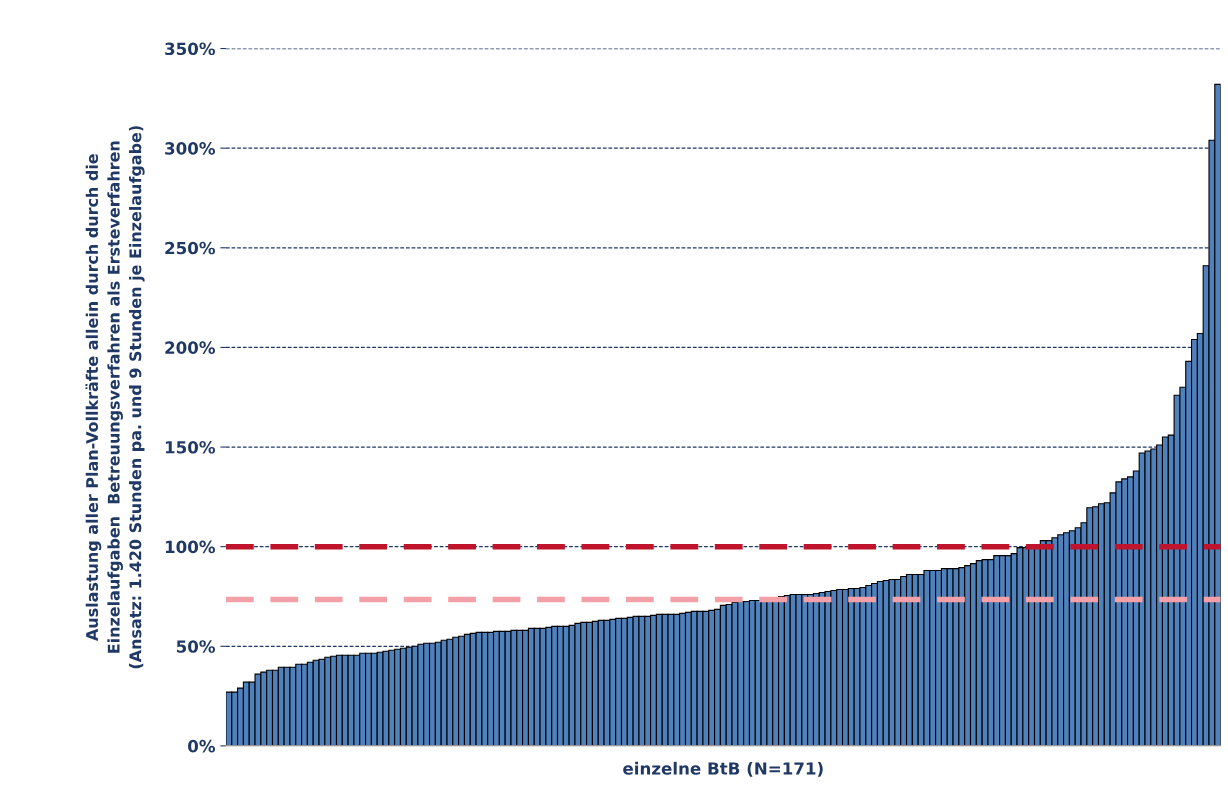  What do you see at coordinates (190, 49) in the screenshot?
I see `y-tick-label: 350%` at bounding box center [190, 49].